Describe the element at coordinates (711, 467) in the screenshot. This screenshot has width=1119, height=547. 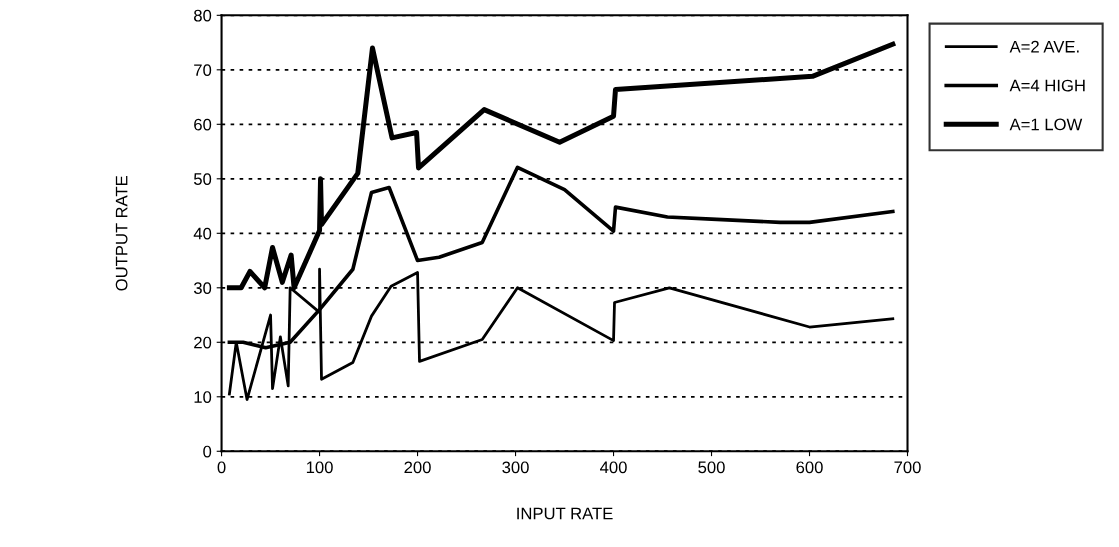
I see `x-tick-label: 500` at that location.